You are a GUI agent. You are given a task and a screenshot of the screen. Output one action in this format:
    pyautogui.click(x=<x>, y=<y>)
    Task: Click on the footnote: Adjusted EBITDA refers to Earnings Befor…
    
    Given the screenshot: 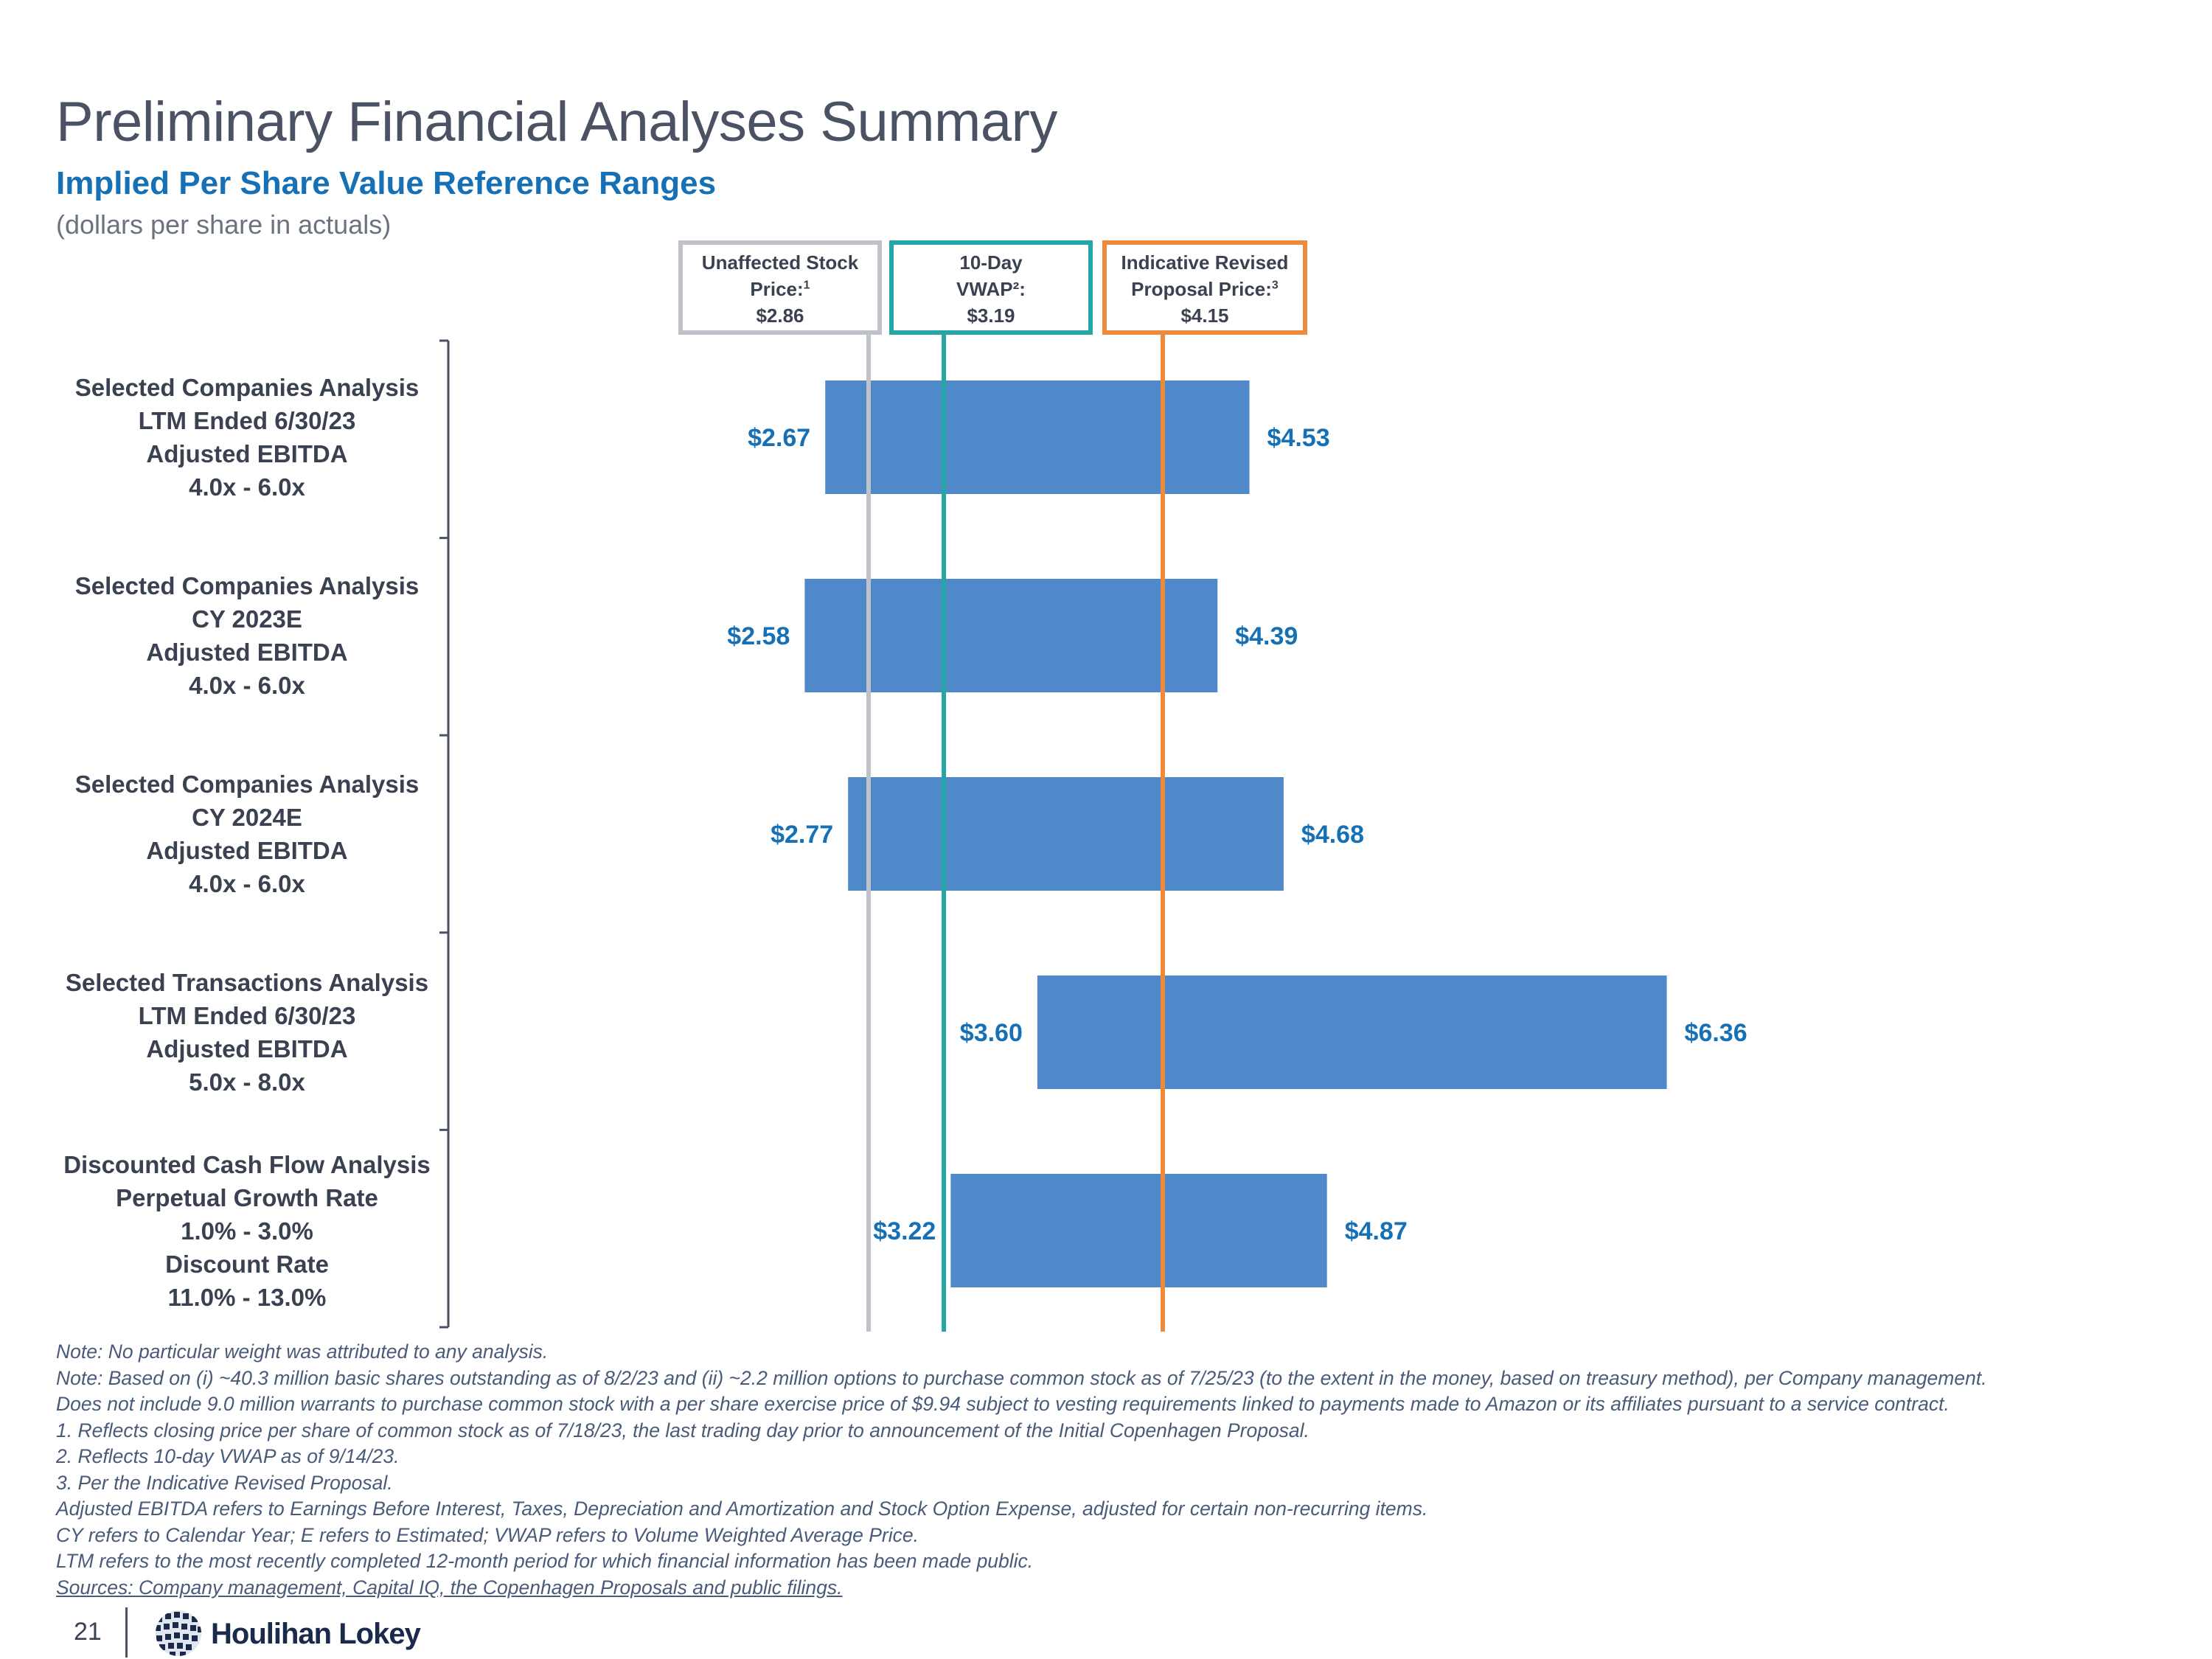 What is the action you would take?
    pyautogui.click(x=742, y=1509)
    